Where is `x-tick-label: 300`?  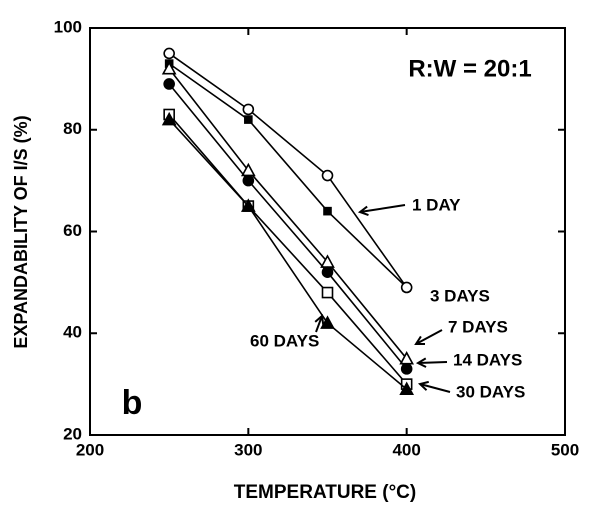 x-tick-label: 300 is located at coordinates (248, 449).